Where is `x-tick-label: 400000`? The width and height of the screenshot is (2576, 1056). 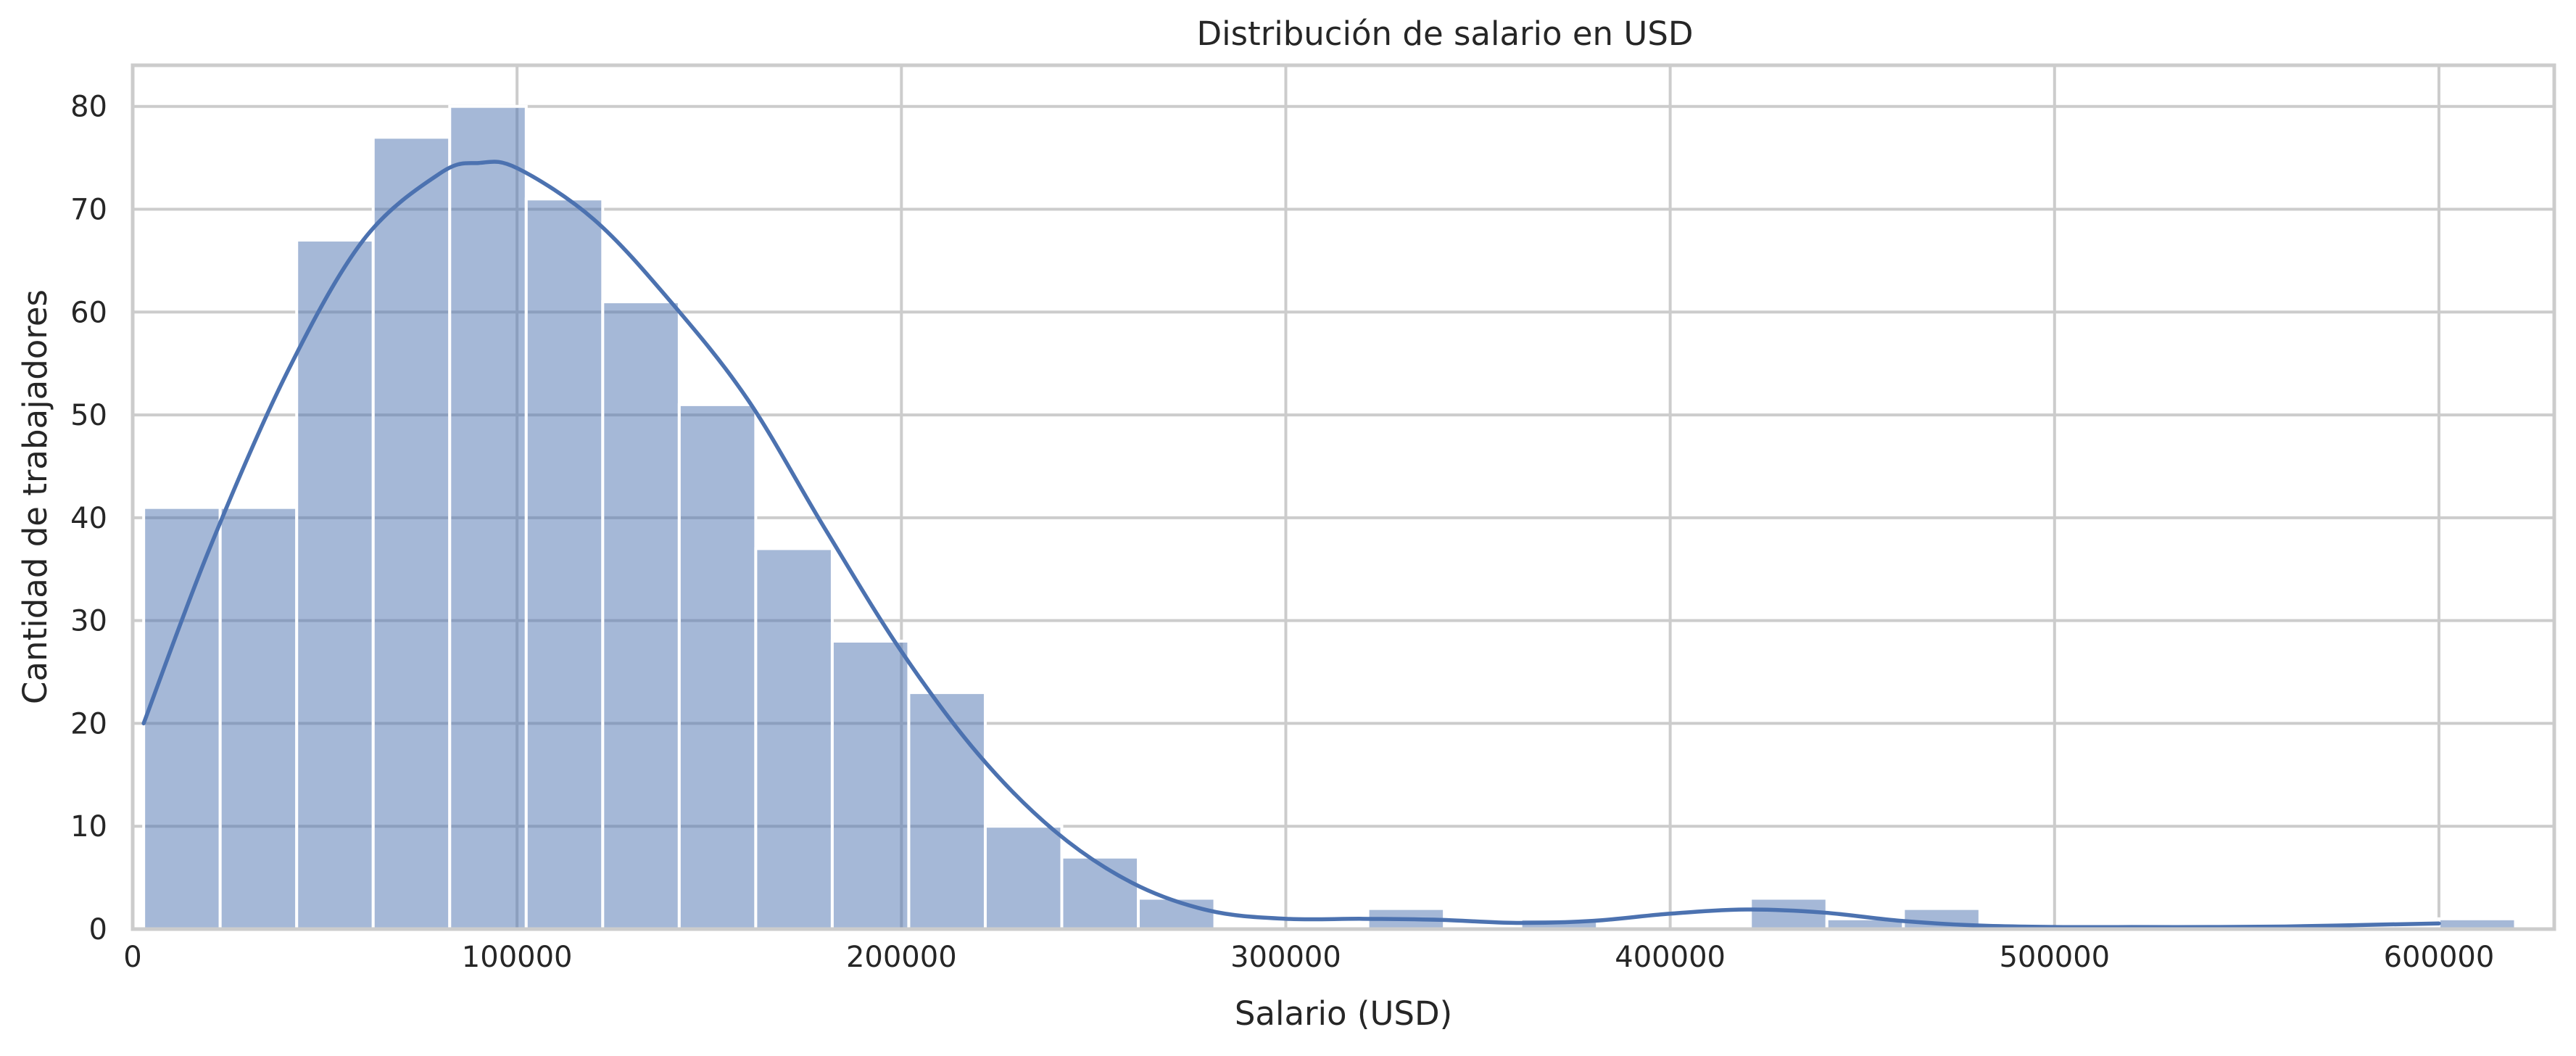 x-tick-label: 400000 is located at coordinates (1670, 957).